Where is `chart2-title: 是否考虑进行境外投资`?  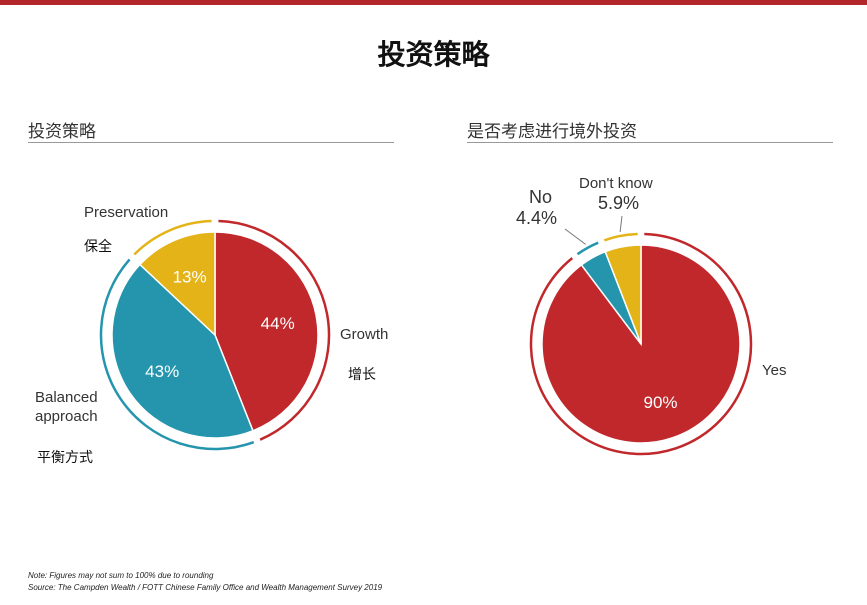
chart2-title: 是否考虑进行境外投资 is located at coordinates (552, 132).